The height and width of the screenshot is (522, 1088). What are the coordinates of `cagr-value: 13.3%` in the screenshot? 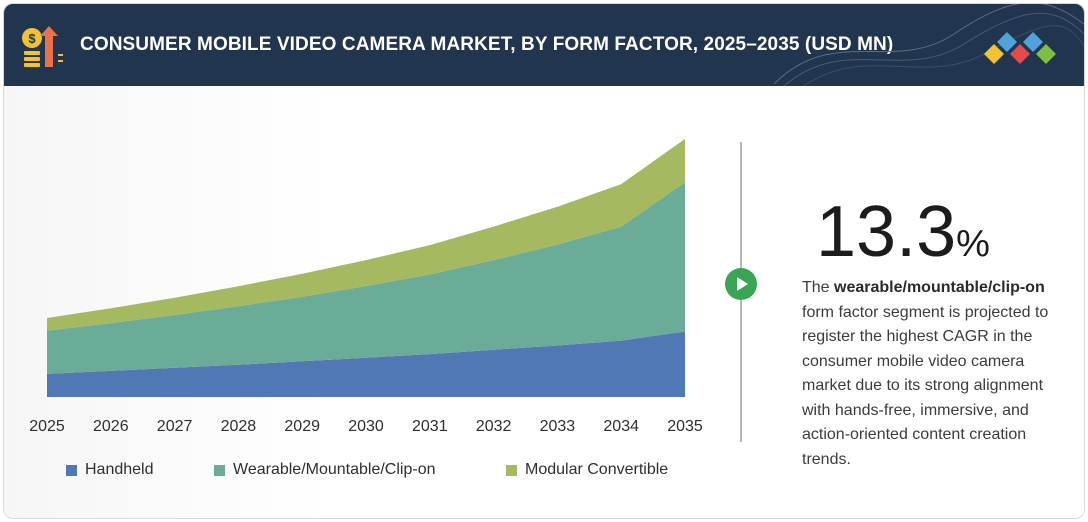 It's located at (903, 238).